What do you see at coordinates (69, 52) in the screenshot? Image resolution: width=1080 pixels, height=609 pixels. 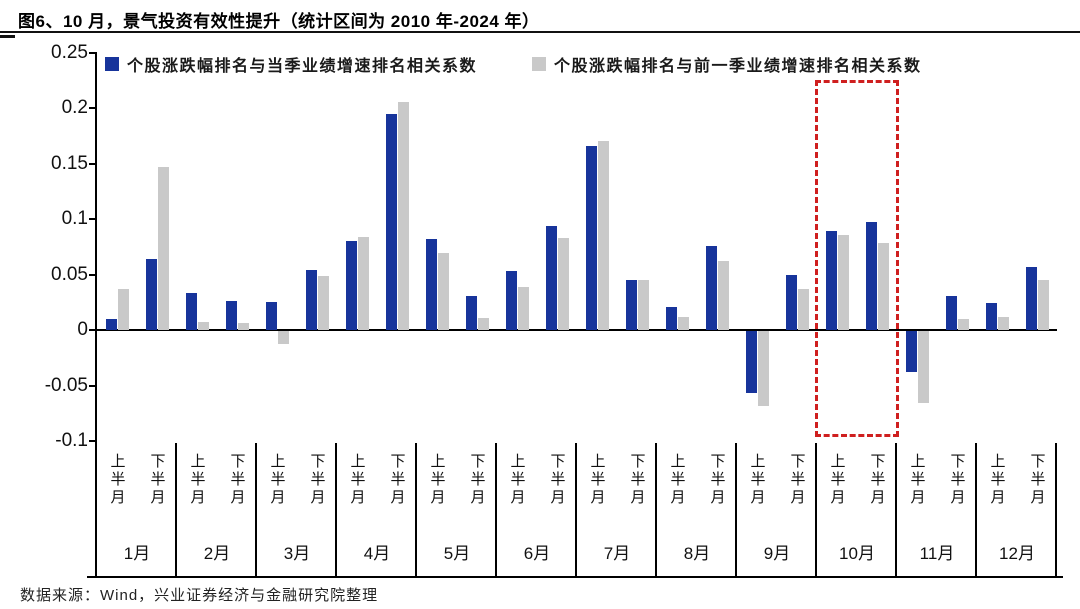 I see `y-axis-tick-label: 0.25` at bounding box center [69, 52].